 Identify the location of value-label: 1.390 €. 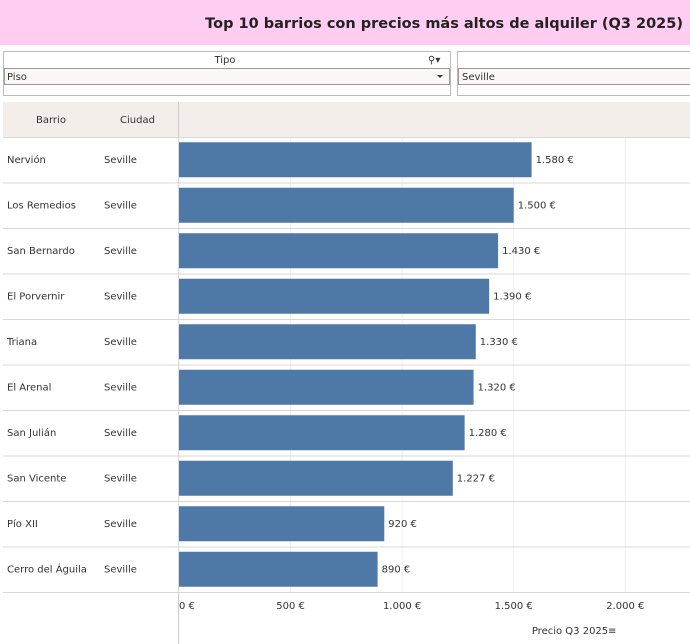
(512, 296).